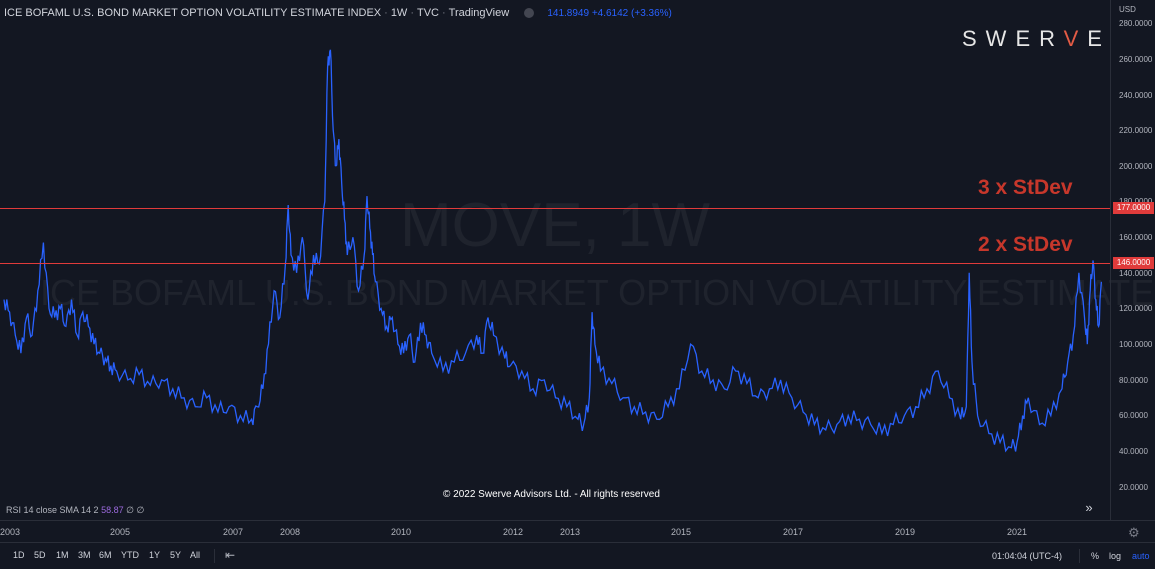 This screenshot has height=569, width=1155. What do you see at coordinates (1017, 532) in the screenshot?
I see `year-label: 2021` at bounding box center [1017, 532].